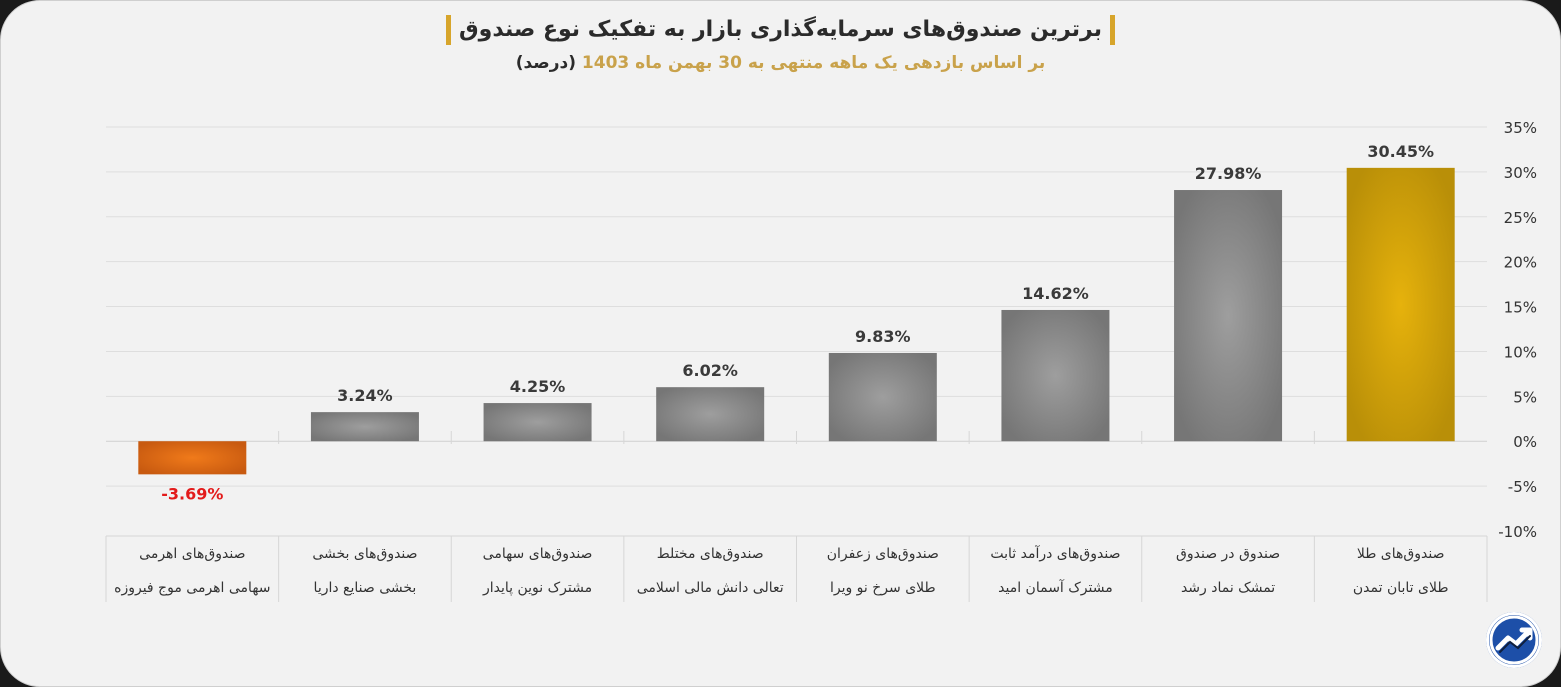 The image size is (1561, 687). What do you see at coordinates (538, 386) in the screenshot?
I see `bar-value-label: 4.25%` at bounding box center [538, 386].